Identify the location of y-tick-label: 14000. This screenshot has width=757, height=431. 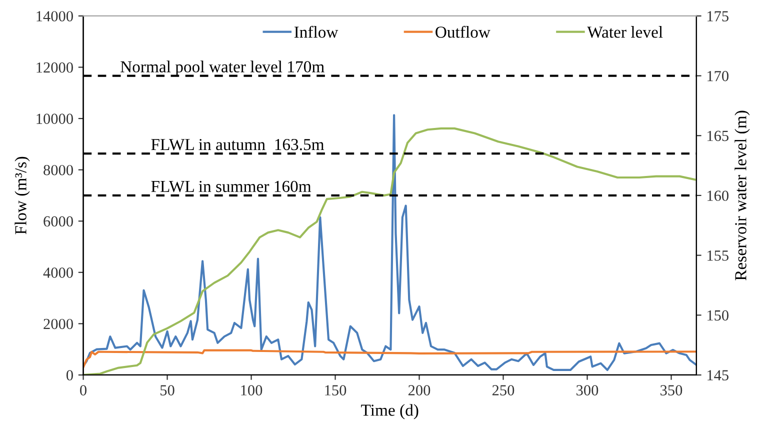
(54, 16).